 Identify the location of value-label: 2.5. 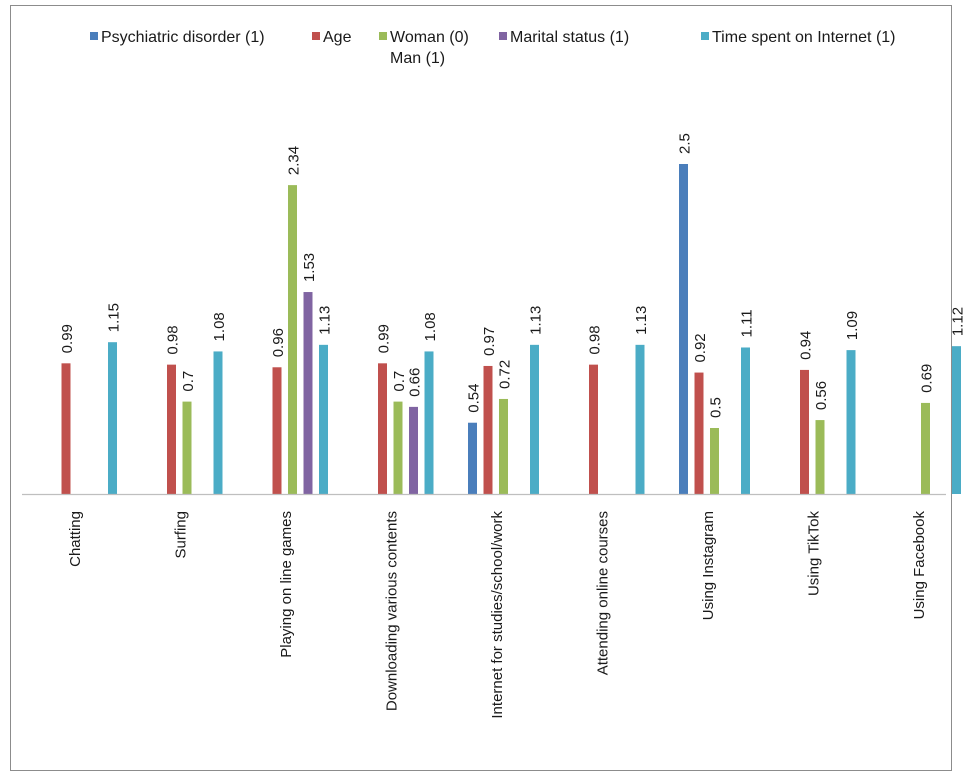
(685, 143).